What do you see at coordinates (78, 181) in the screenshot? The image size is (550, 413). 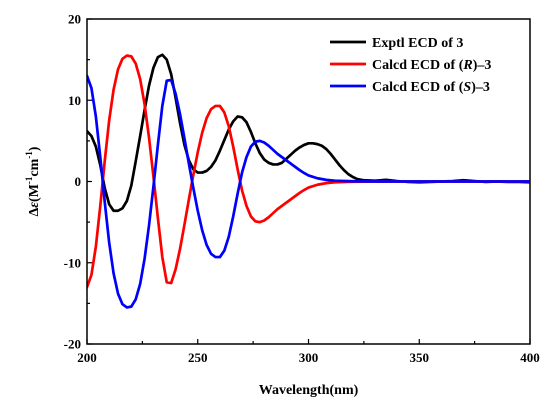 I see `y-tick-label: 0` at bounding box center [78, 181].